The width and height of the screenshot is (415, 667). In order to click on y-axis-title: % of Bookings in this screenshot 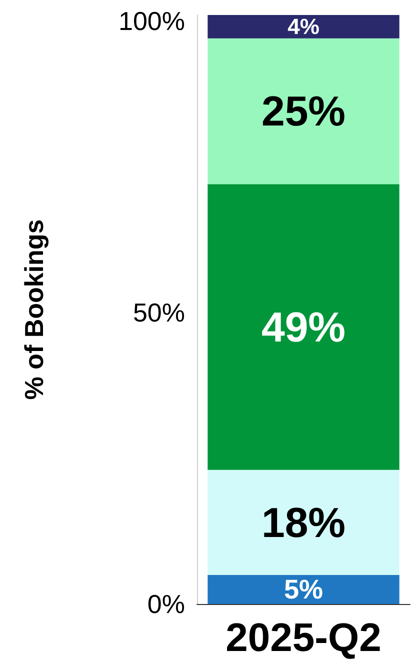, I will do `click(34, 309)`.